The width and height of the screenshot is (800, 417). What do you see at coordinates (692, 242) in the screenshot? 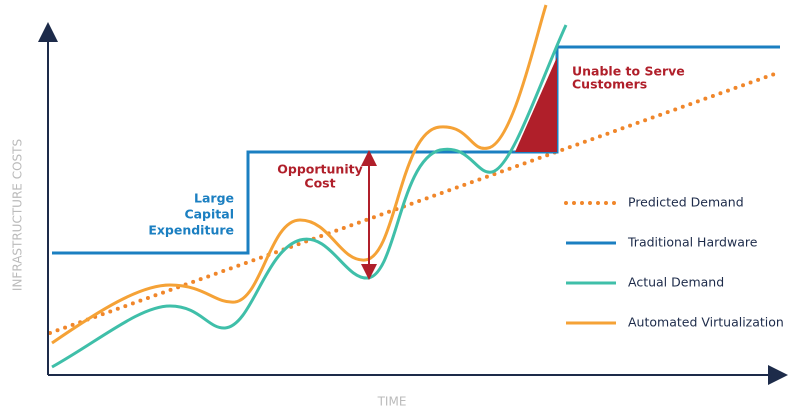
I see `legend-label: Traditional Hardware` at bounding box center [692, 242].